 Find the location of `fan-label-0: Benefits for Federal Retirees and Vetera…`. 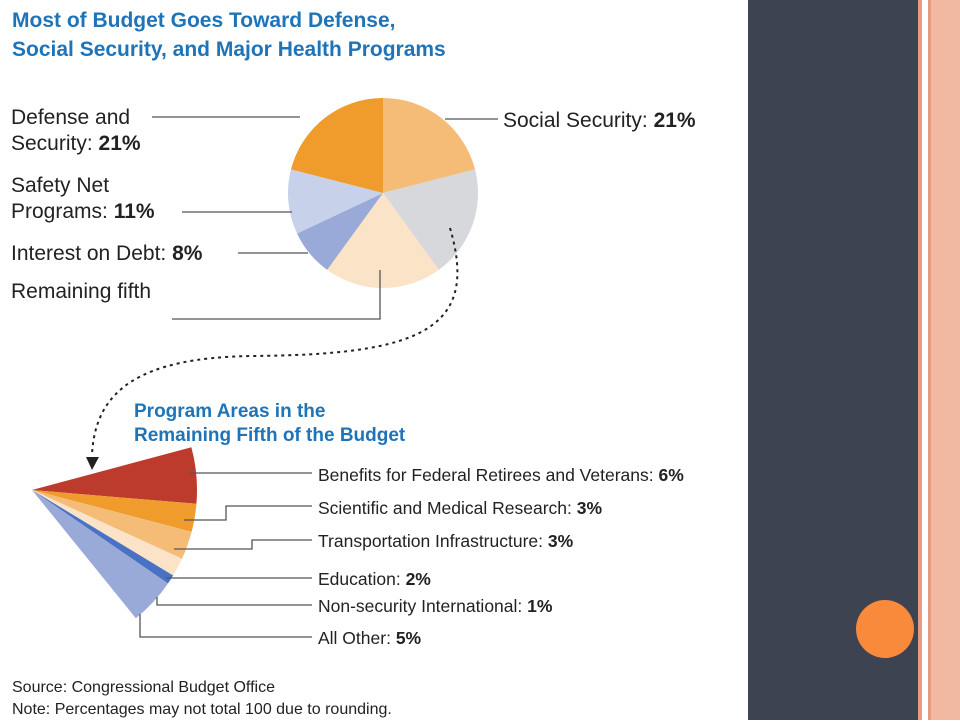

fan-label-0: Benefits for Federal Retirees and Vetera… is located at coordinates (501, 475).